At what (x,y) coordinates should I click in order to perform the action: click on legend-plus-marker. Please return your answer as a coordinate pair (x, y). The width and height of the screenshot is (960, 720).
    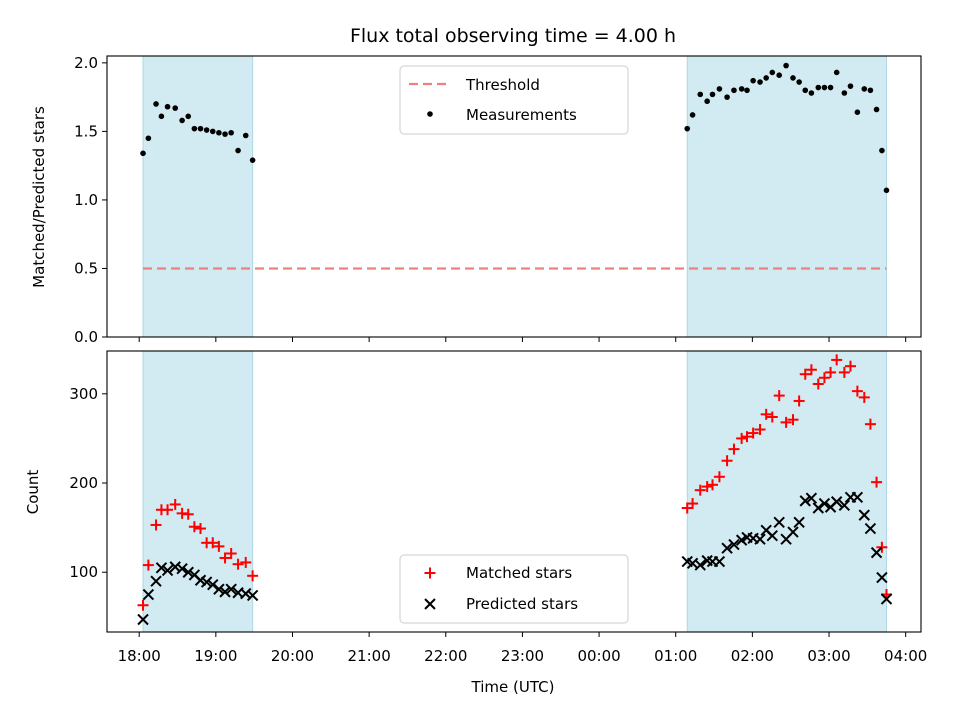
    Looking at the image, I should click on (430, 573).